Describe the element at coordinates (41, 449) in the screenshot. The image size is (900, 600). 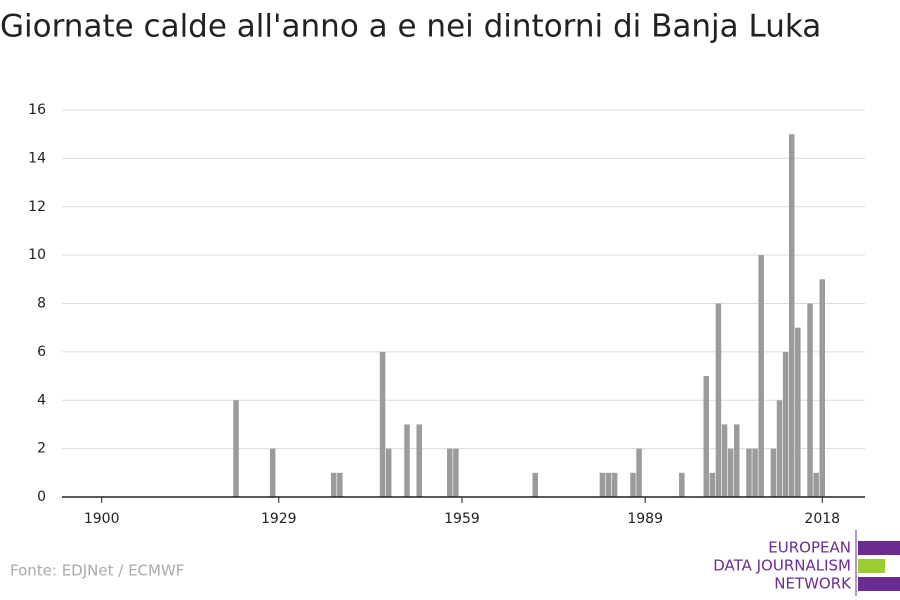
I see `y-tick-label: 2` at that location.